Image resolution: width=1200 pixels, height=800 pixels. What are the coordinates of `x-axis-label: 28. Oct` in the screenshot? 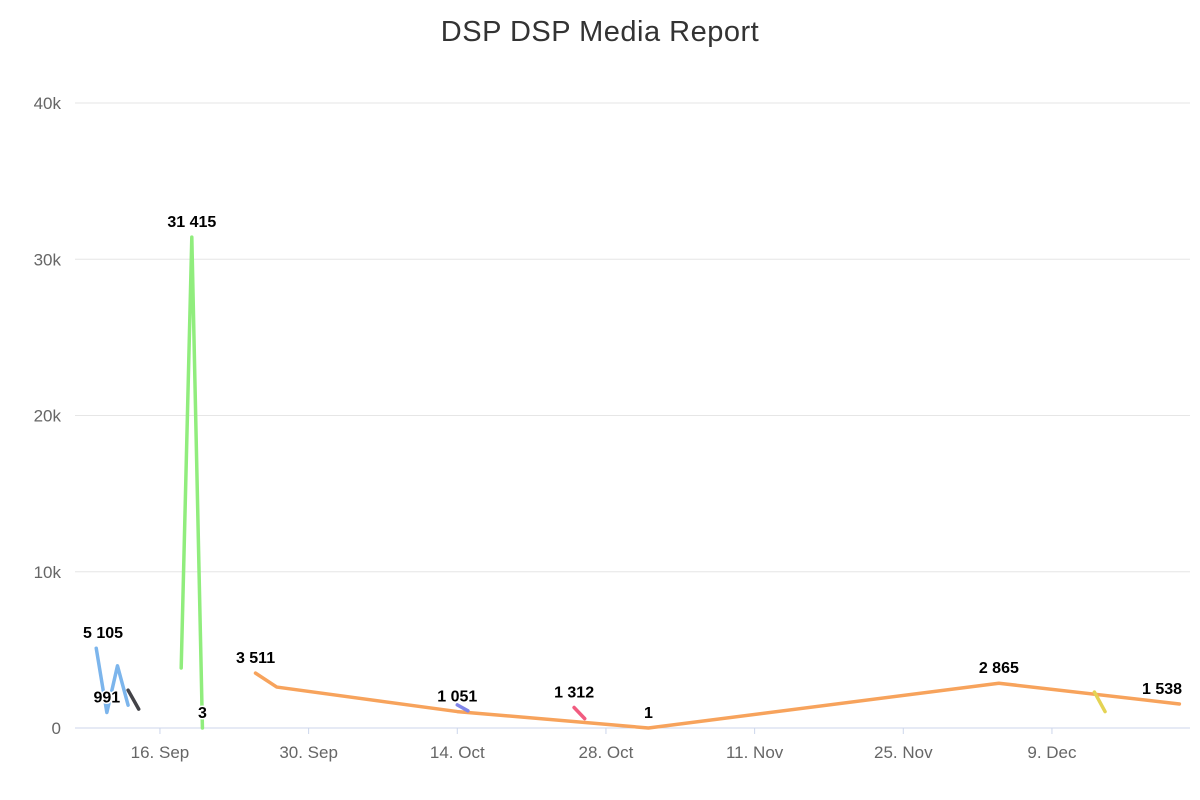 It's located at (606, 752).